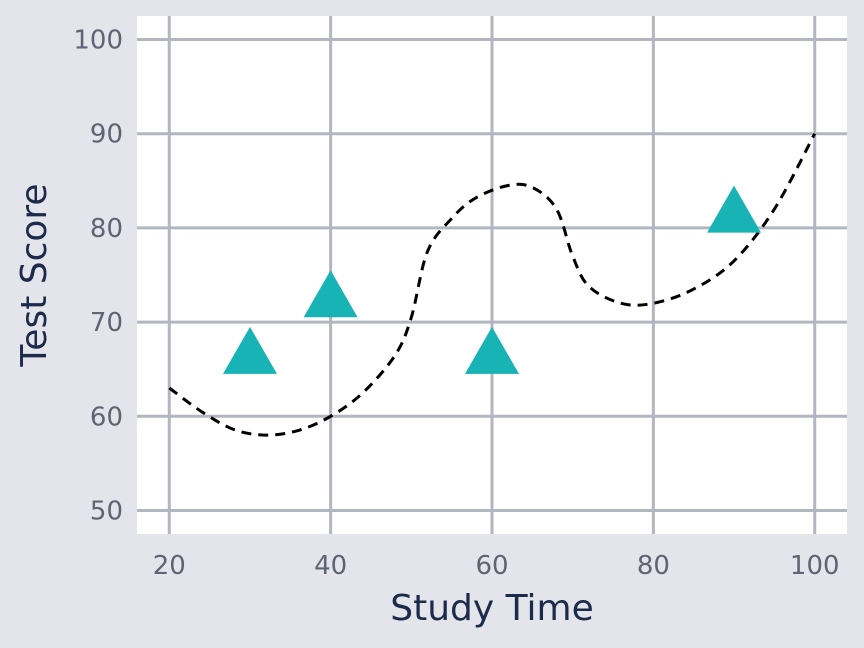 This screenshot has height=648, width=864. Describe the element at coordinates (98, 41) in the screenshot. I see `y-tick-label: 100` at that location.